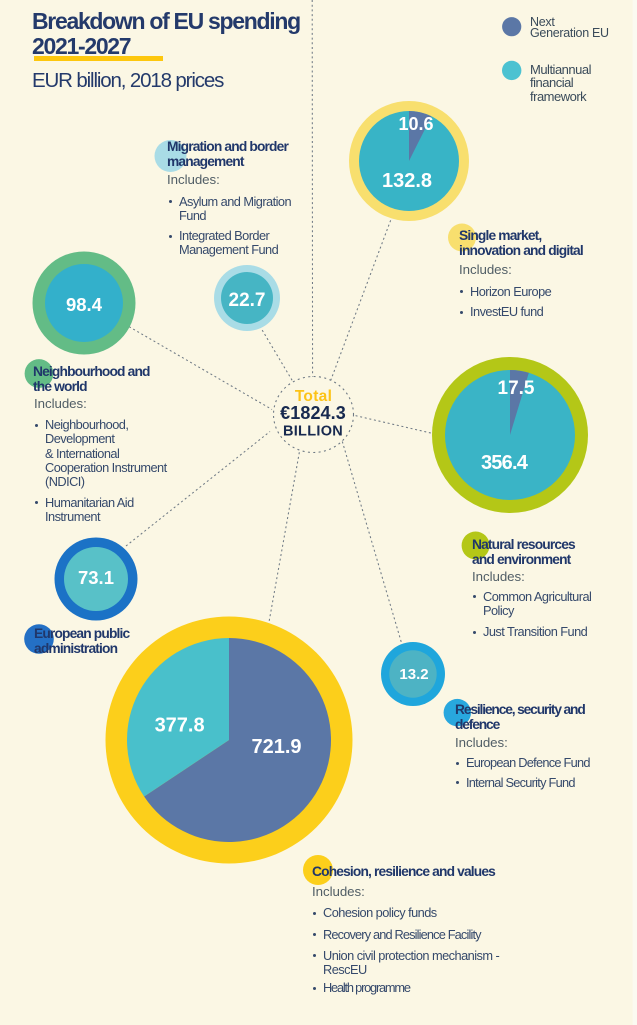 This screenshot has height=1025, width=637. Describe the element at coordinates (415, 124) in the screenshot. I see `svg-text: 10.6` at that location.